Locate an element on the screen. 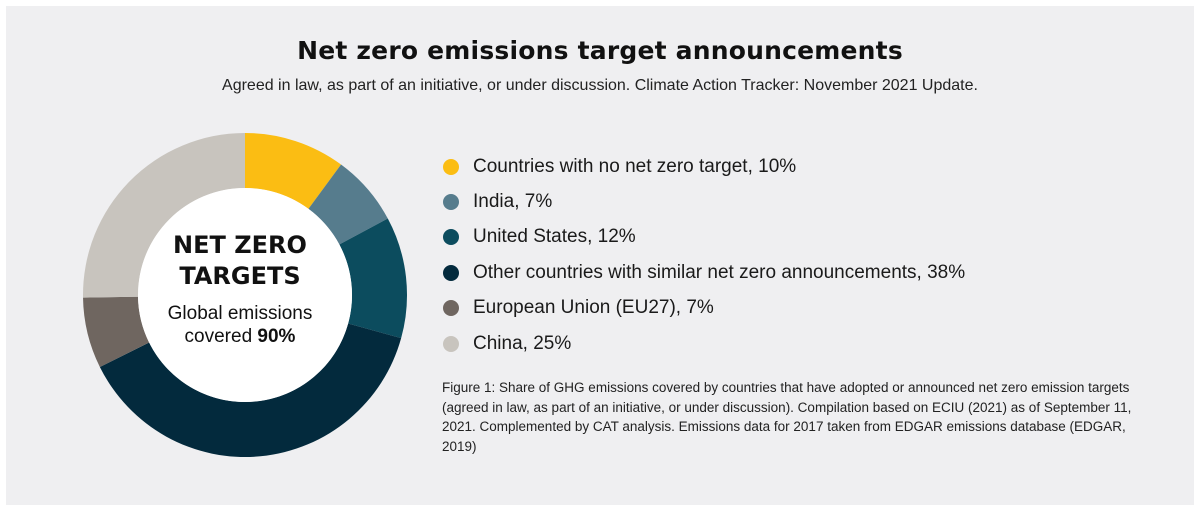 This screenshot has width=1200, height=511. legend-label: United States, 12% is located at coordinates (554, 237).